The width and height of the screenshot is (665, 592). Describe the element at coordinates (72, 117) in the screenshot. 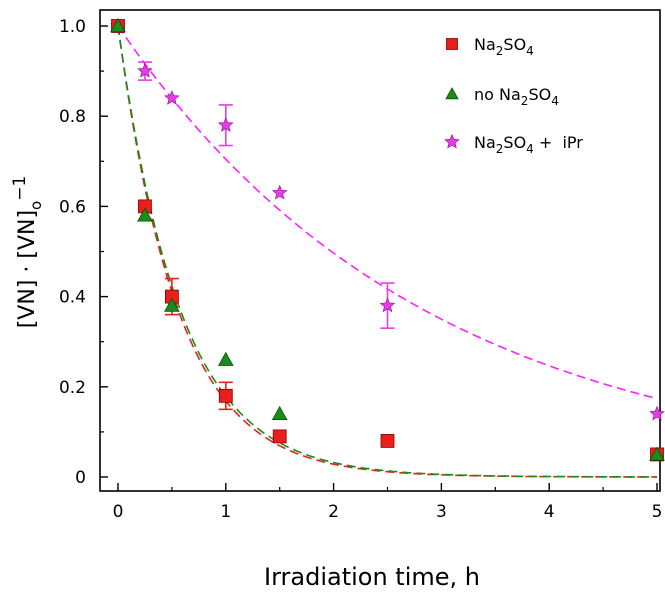

I see `y-tick-label: 0.8` at that location.